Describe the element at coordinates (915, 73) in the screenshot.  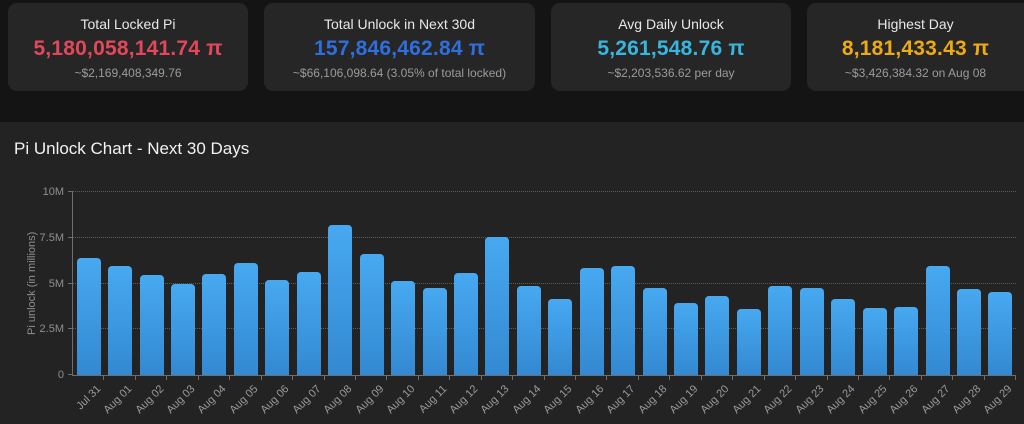
I see `card-subtitle: ~$3,426,384.32 on Aug 08` at that location.